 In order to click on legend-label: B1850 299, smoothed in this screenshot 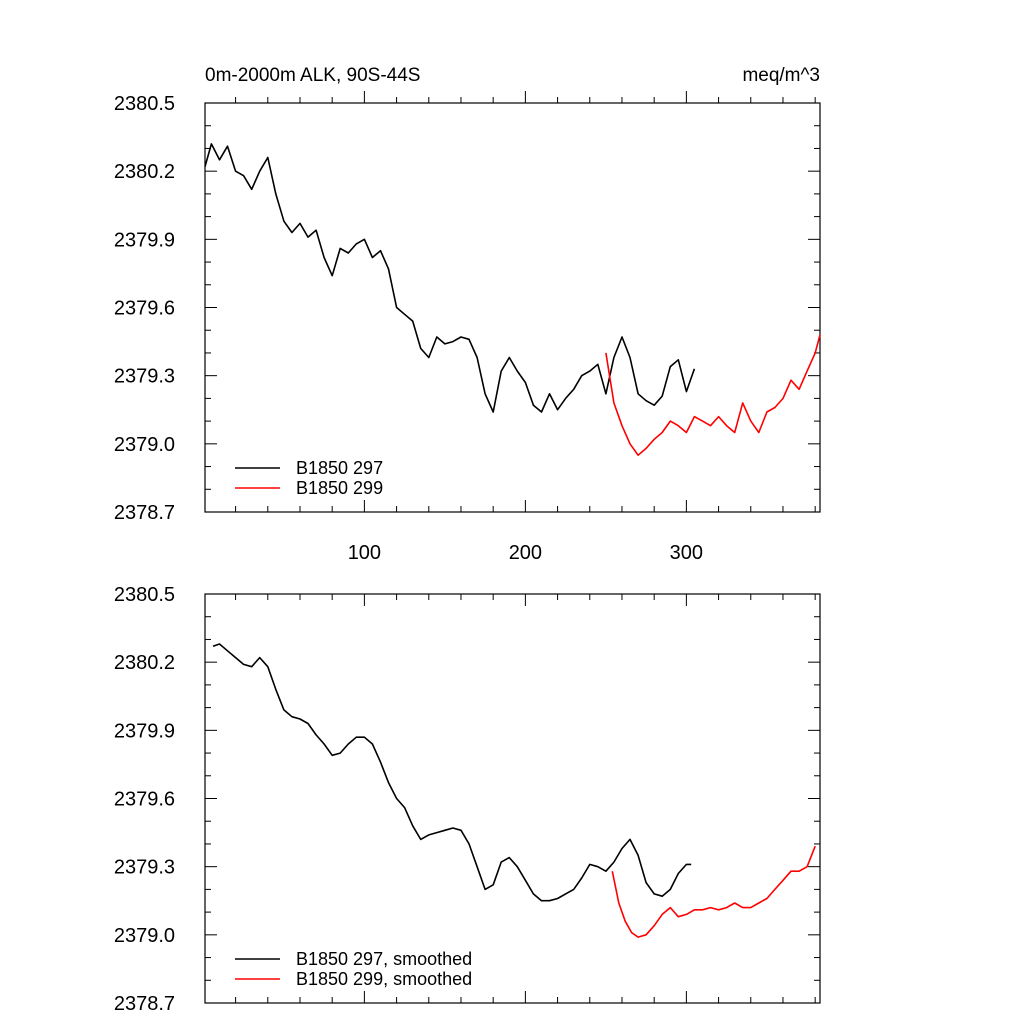, I will do `click(384, 979)`.